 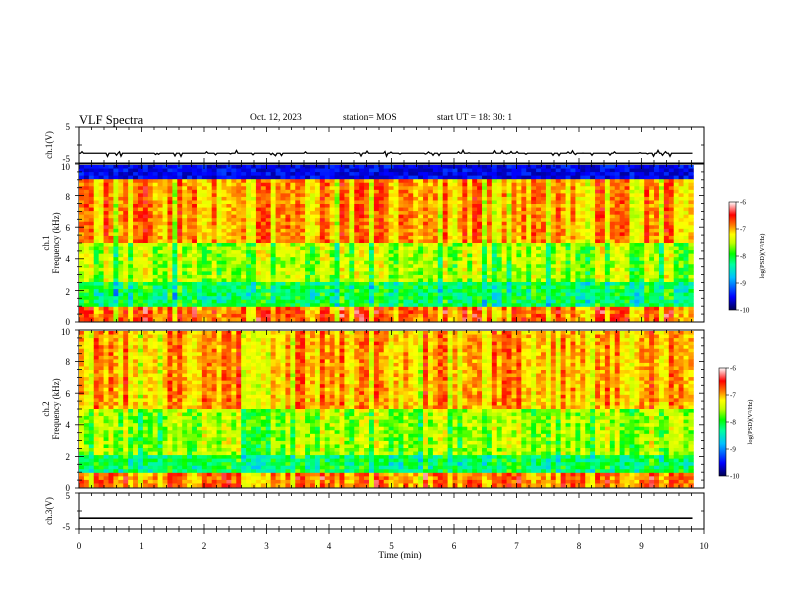 What do you see at coordinates (386, 153) in the screenshot?
I see `ch1-waveform-trace` at bounding box center [386, 153].